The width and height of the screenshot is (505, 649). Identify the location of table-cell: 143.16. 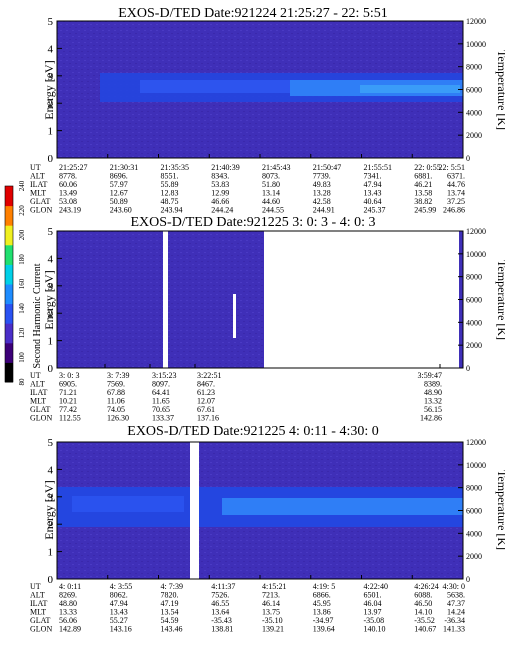
(121, 629).